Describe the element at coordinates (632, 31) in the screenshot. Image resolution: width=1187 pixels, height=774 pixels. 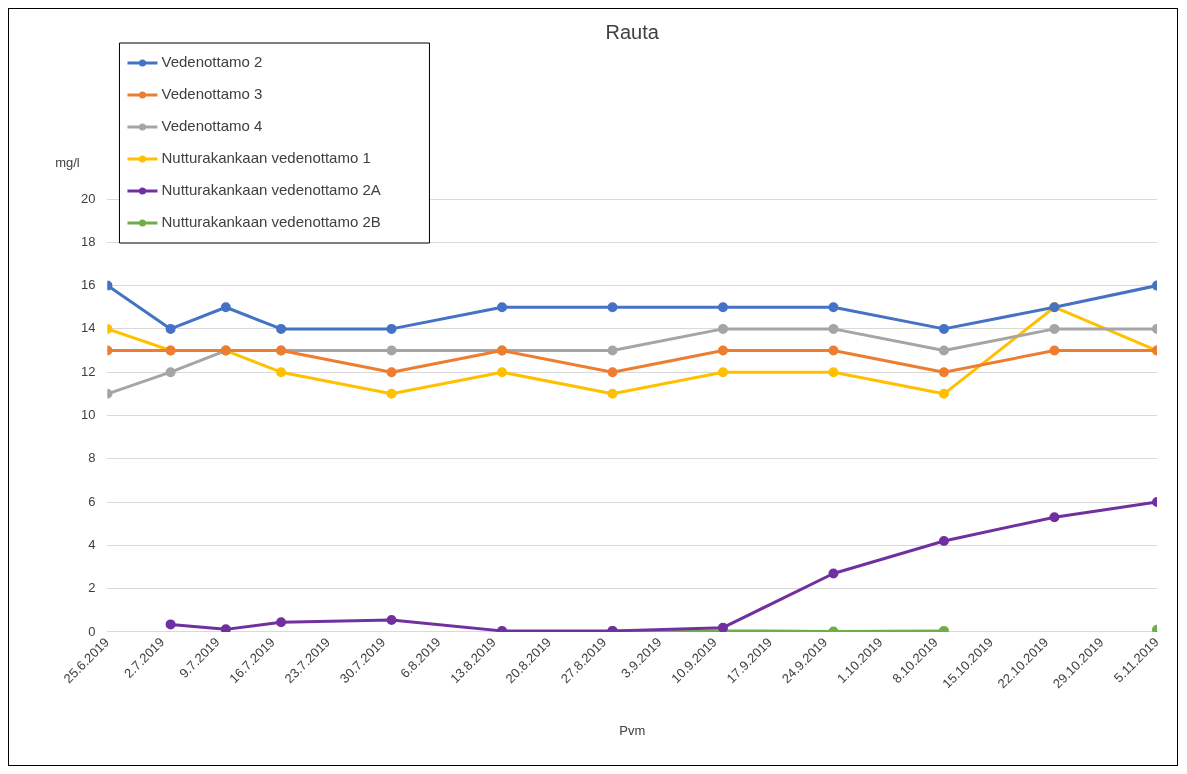
I see `chart-title: Rauta` at that location.